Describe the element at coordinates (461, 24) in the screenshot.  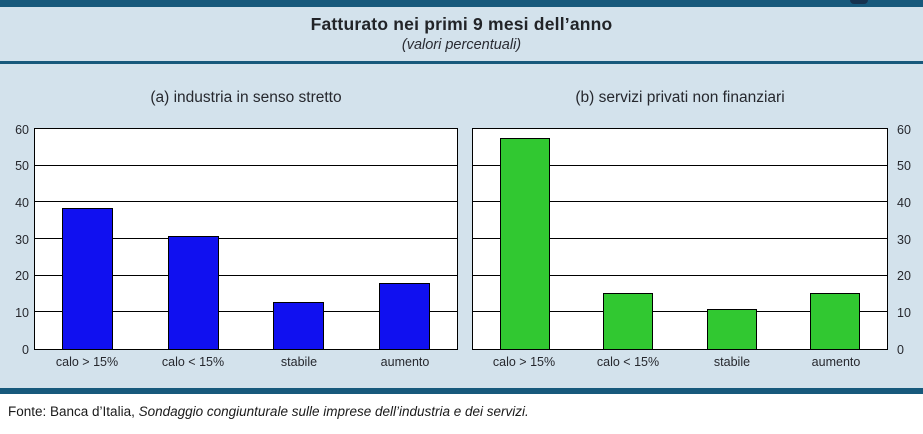
I see `figure-title: Fatturato nei primi 9 mesi dell’anno` at that location.